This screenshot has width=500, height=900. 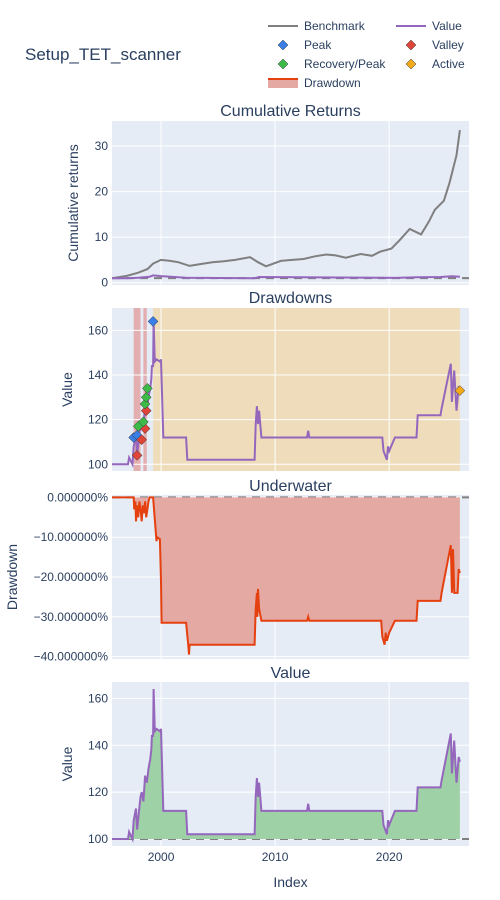 What do you see at coordinates (102, 237) in the screenshot?
I see `y-tick-label: 10` at bounding box center [102, 237].